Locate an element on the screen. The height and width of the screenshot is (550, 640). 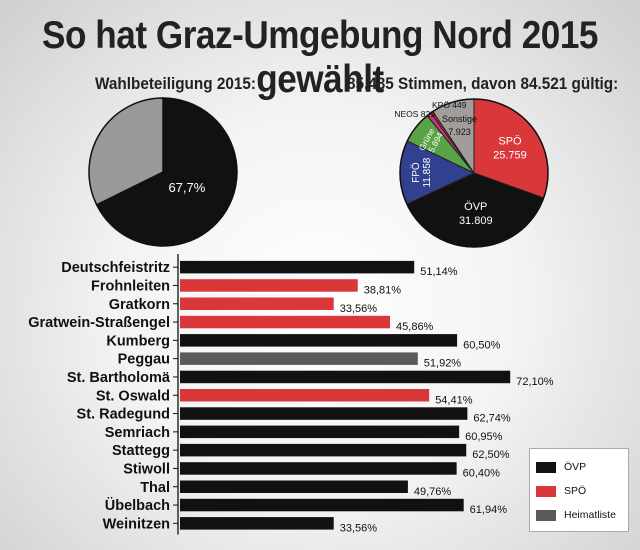
vote-label-sonstige-name: Sonstige is located at coordinates (459, 119).